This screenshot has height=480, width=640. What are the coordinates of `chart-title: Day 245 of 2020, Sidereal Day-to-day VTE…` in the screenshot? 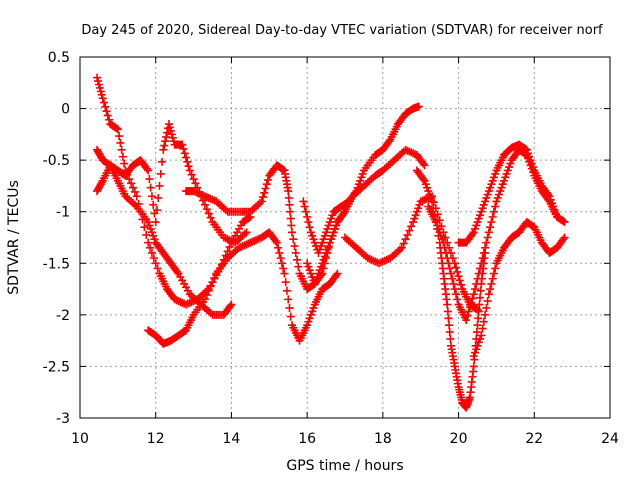 It's located at (342, 30).